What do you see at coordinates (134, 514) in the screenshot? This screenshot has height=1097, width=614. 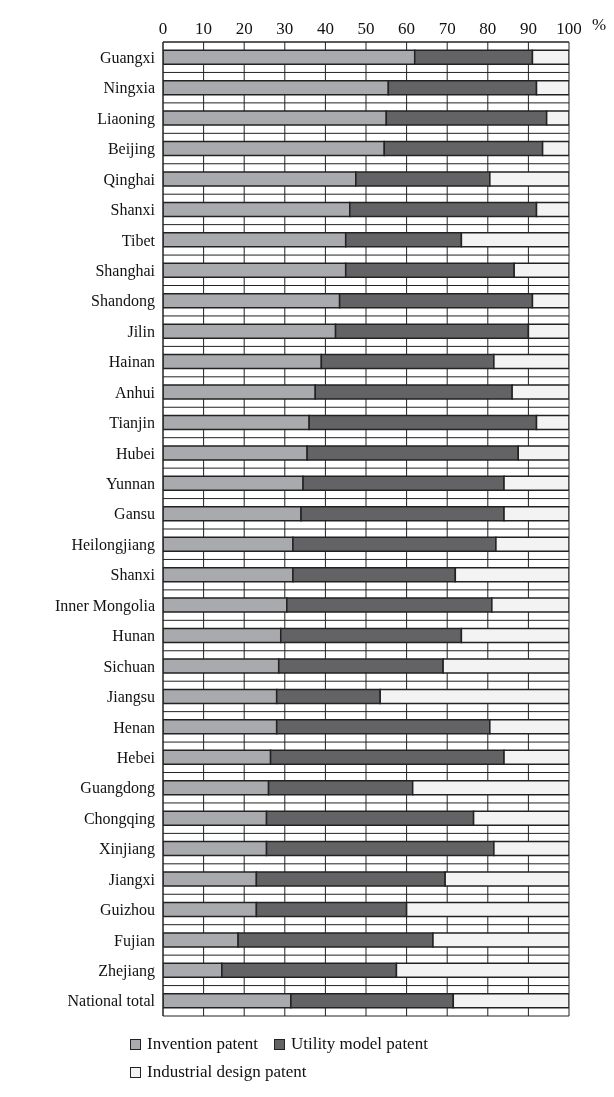 I see `y-tick-label: Gansu` at bounding box center [134, 514].